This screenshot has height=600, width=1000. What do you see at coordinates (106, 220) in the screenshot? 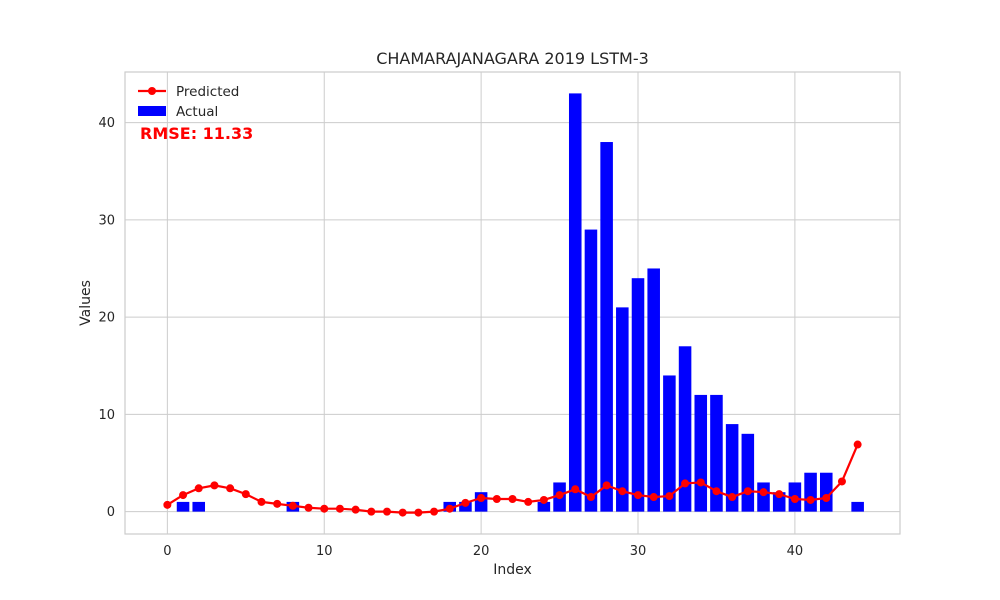
I see `y-tick-label: 30` at bounding box center [106, 220].